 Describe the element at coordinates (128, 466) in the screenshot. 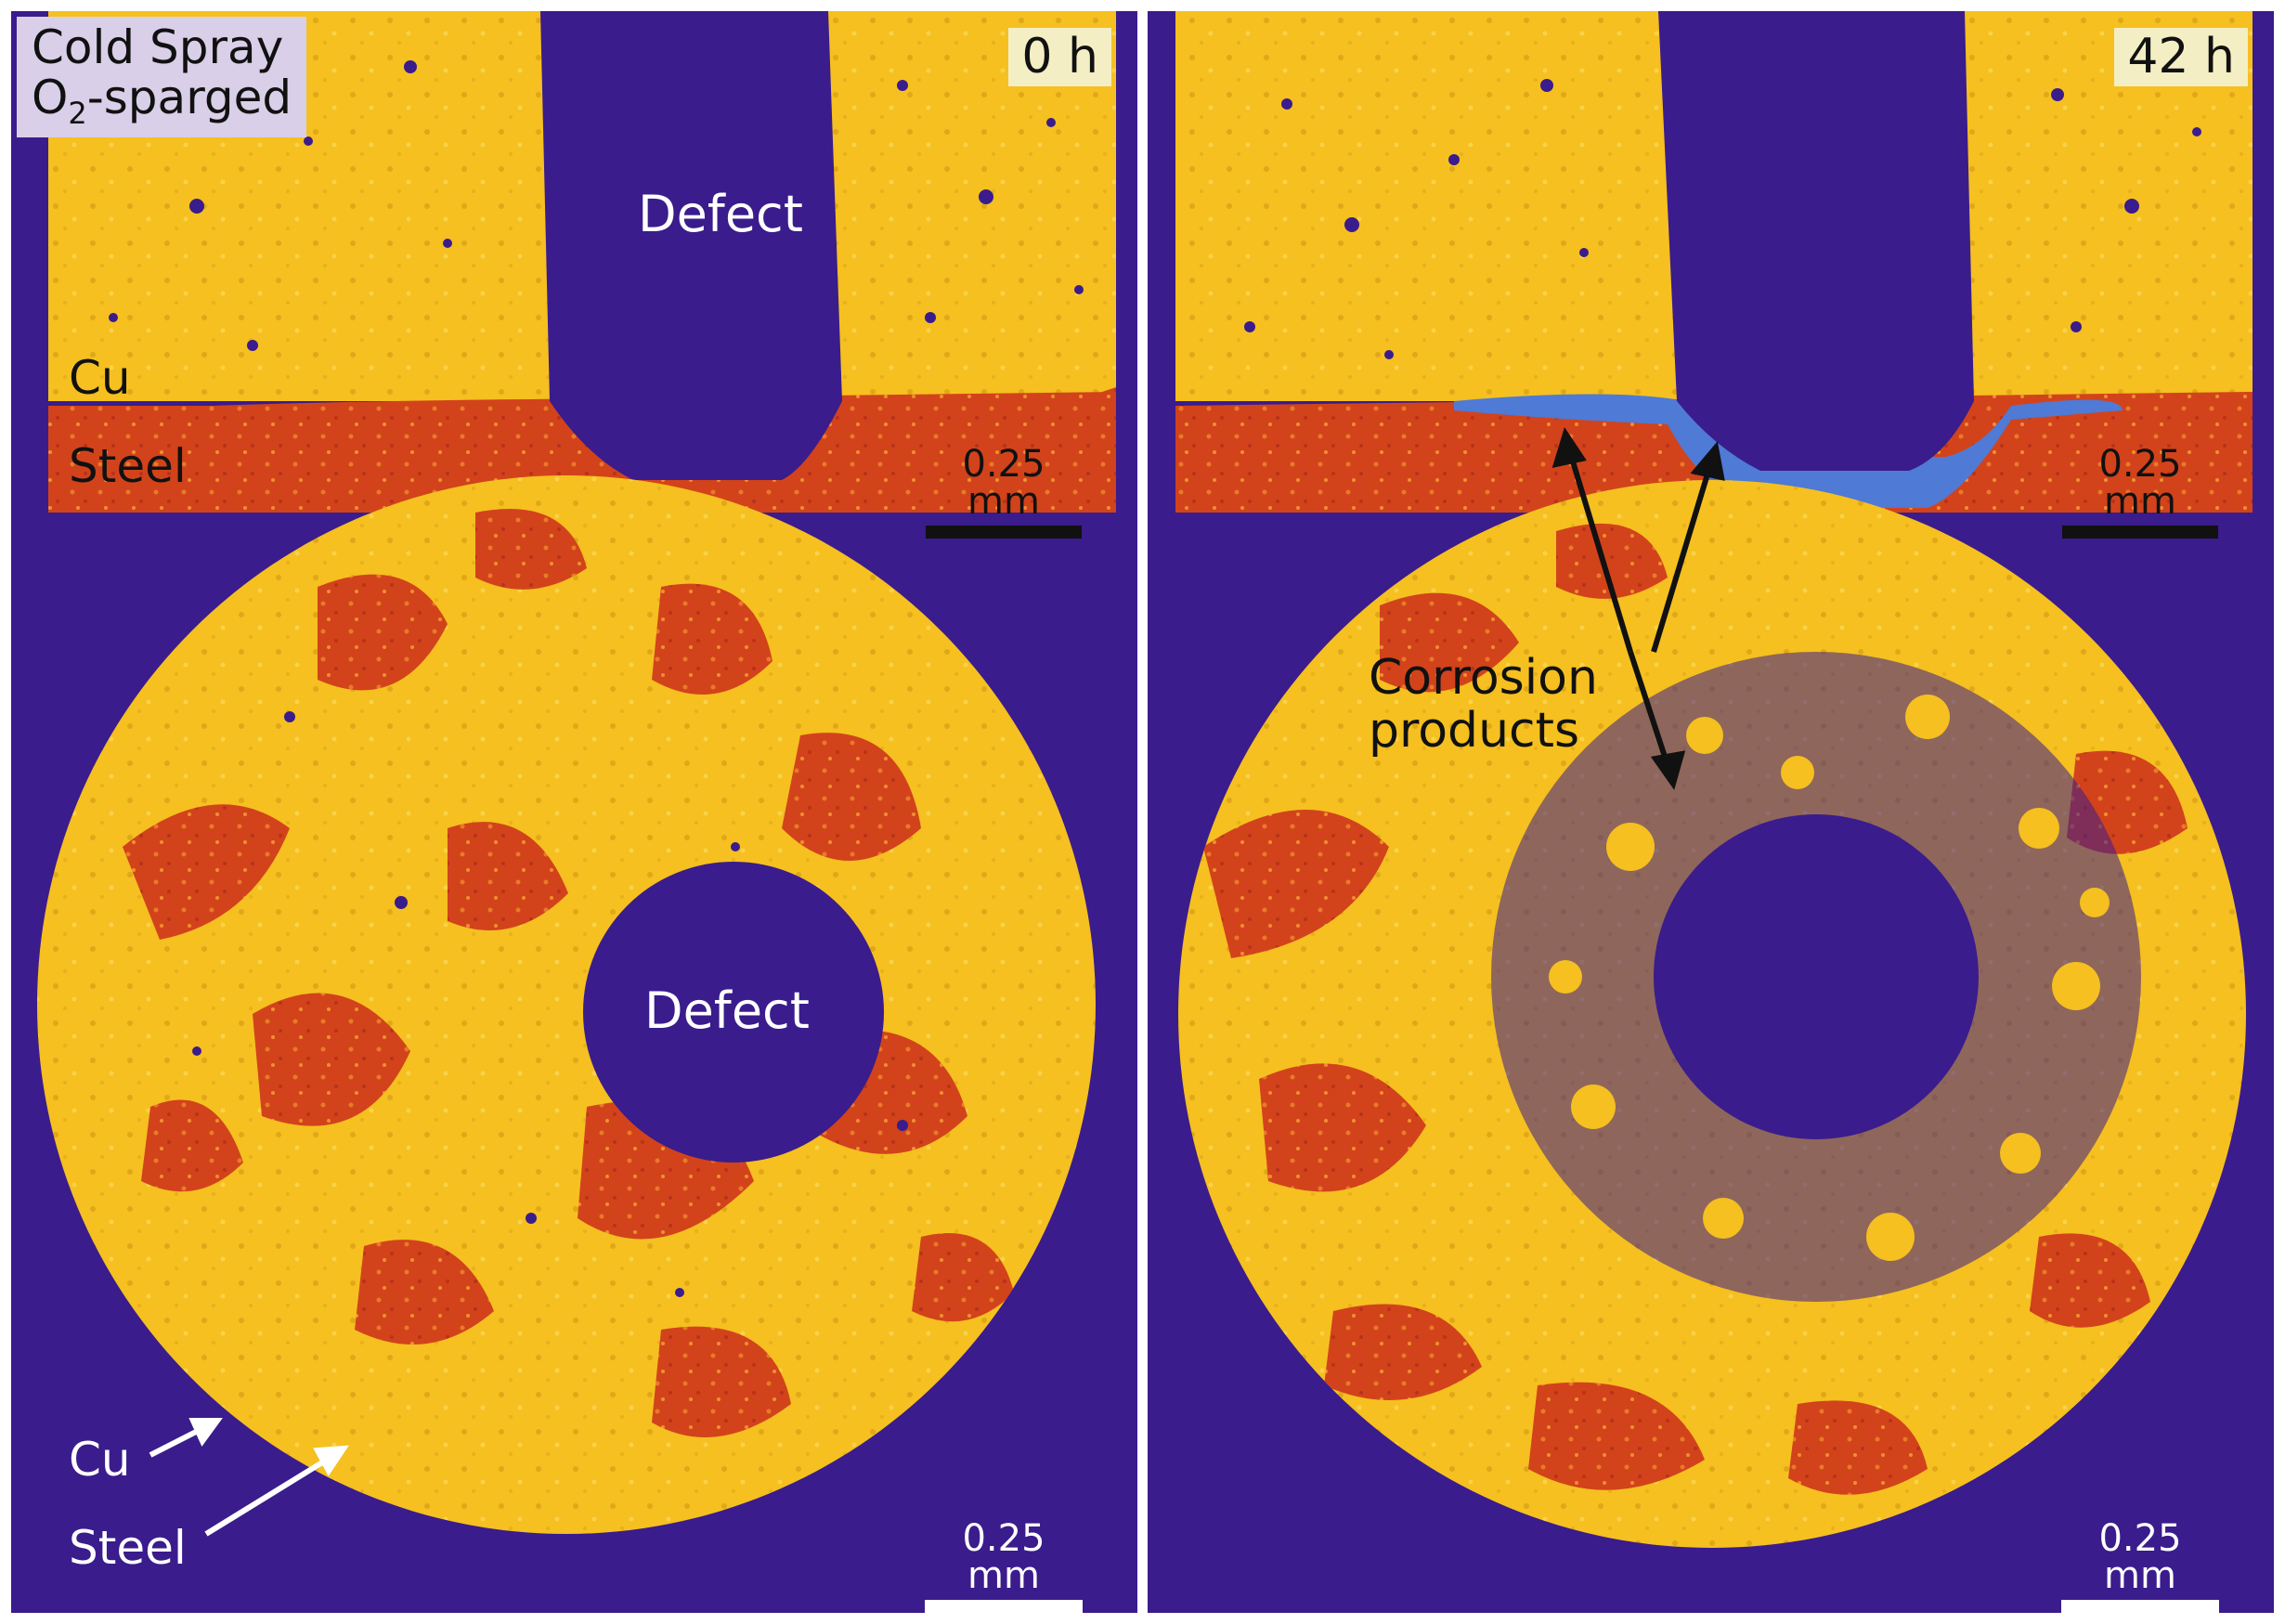

I see `steel-label-top: Steel` at that location.